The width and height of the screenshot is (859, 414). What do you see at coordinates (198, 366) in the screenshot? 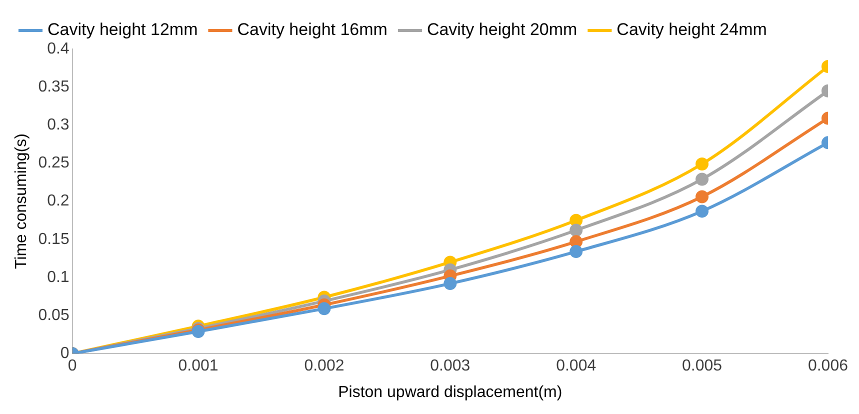
I see `x-tick-label: 0.001` at bounding box center [198, 366].